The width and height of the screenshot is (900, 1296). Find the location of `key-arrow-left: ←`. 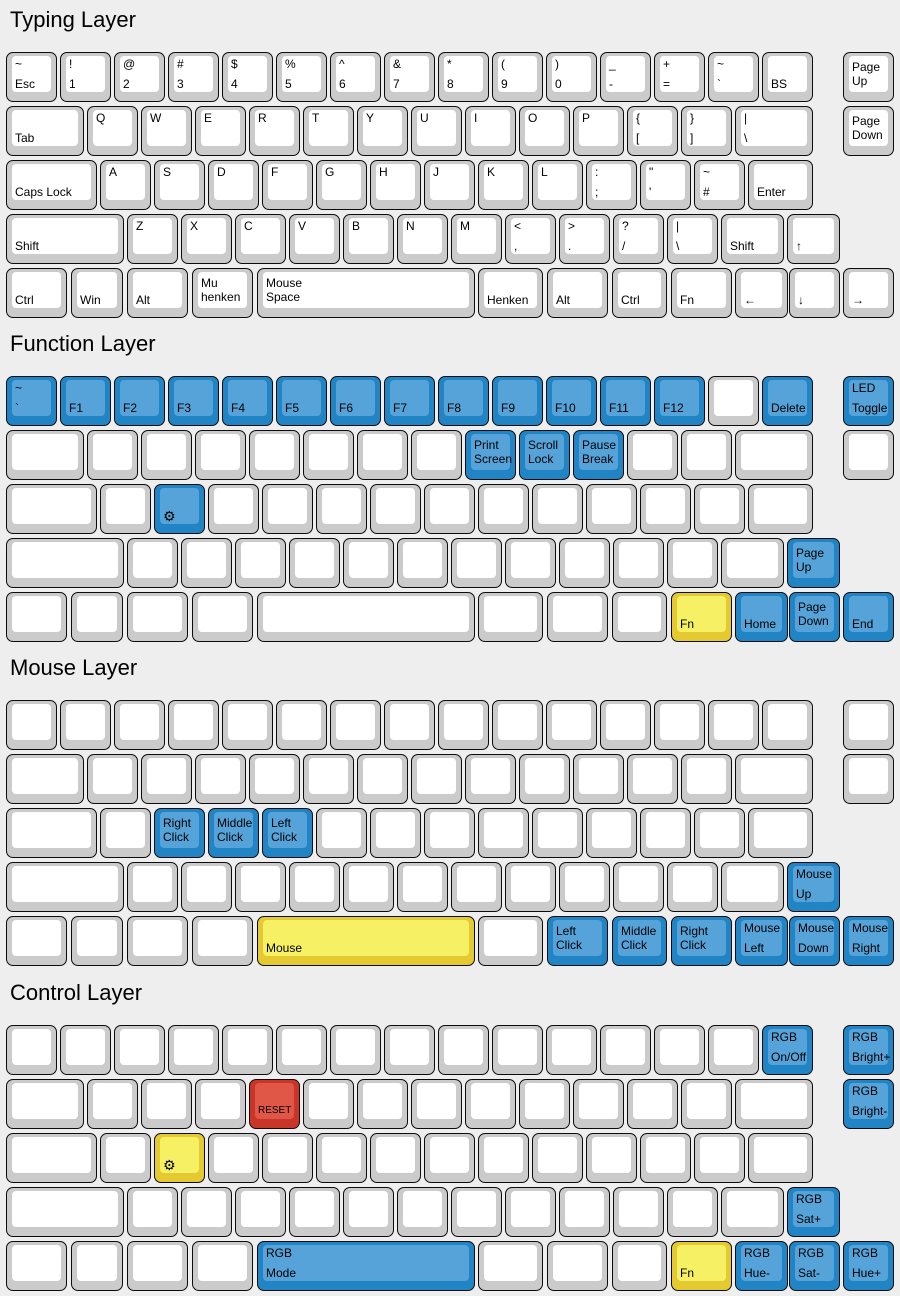

key-arrow-left: ← is located at coordinates (761, 293).